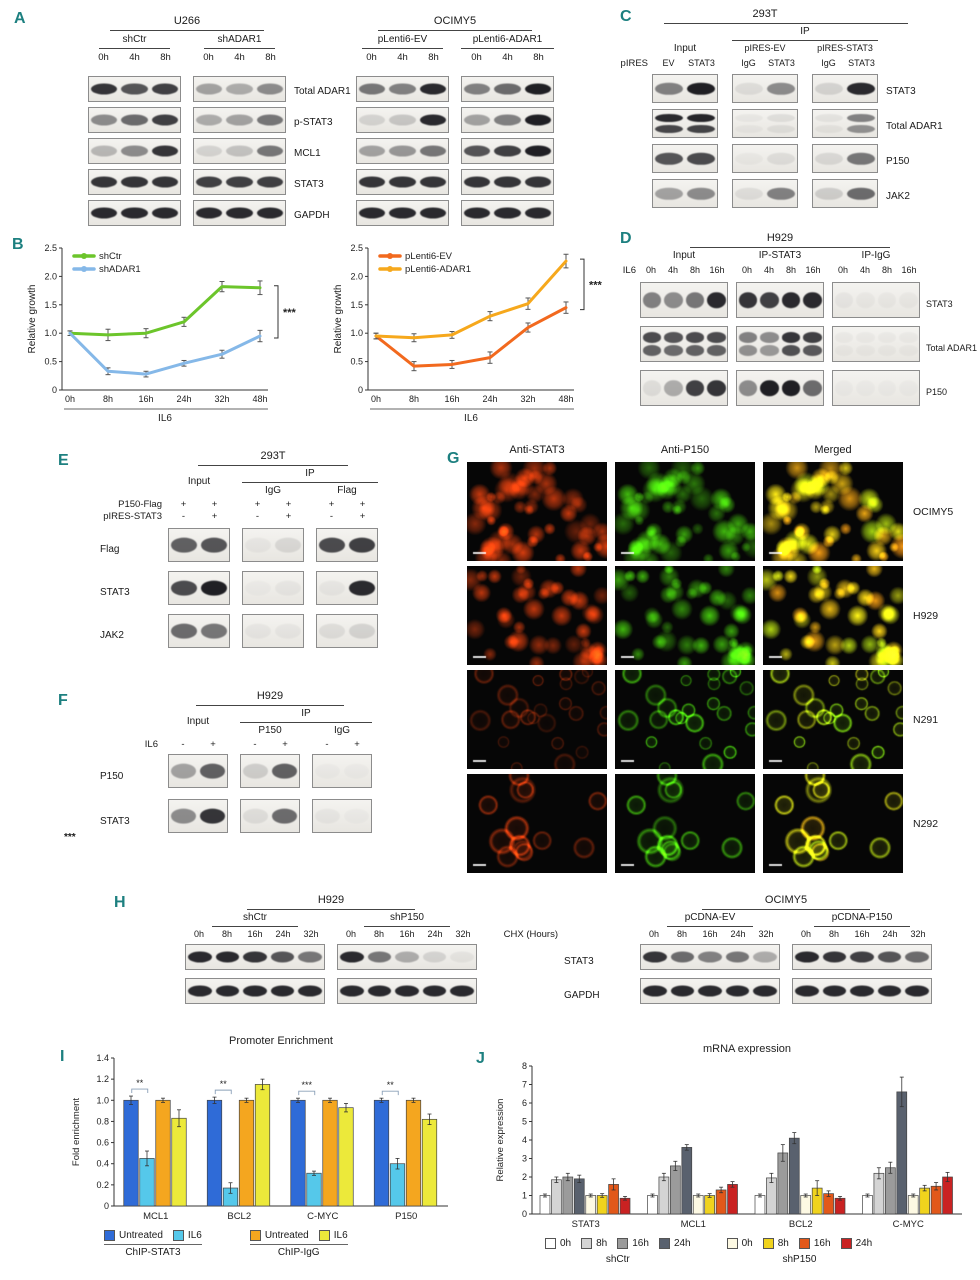 This screenshot has height=1280, width=980. What do you see at coordinates (864, 1243) in the screenshot?
I see `legend-label: 24h` at bounding box center [864, 1243].